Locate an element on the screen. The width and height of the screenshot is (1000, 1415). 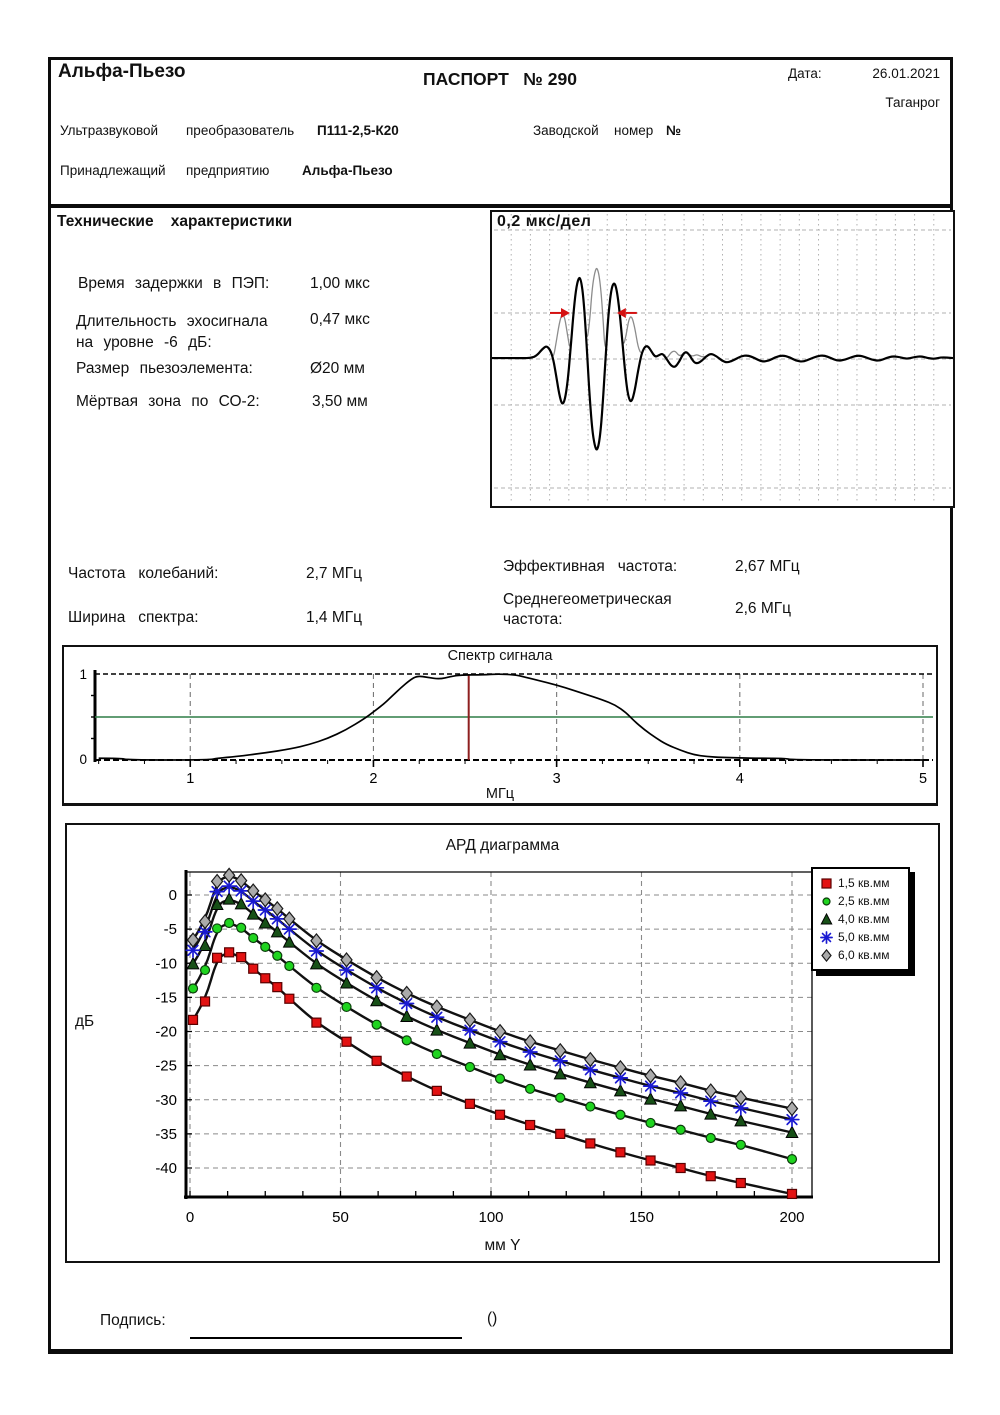
diamond-marker-icon is located at coordinates (826, 955).